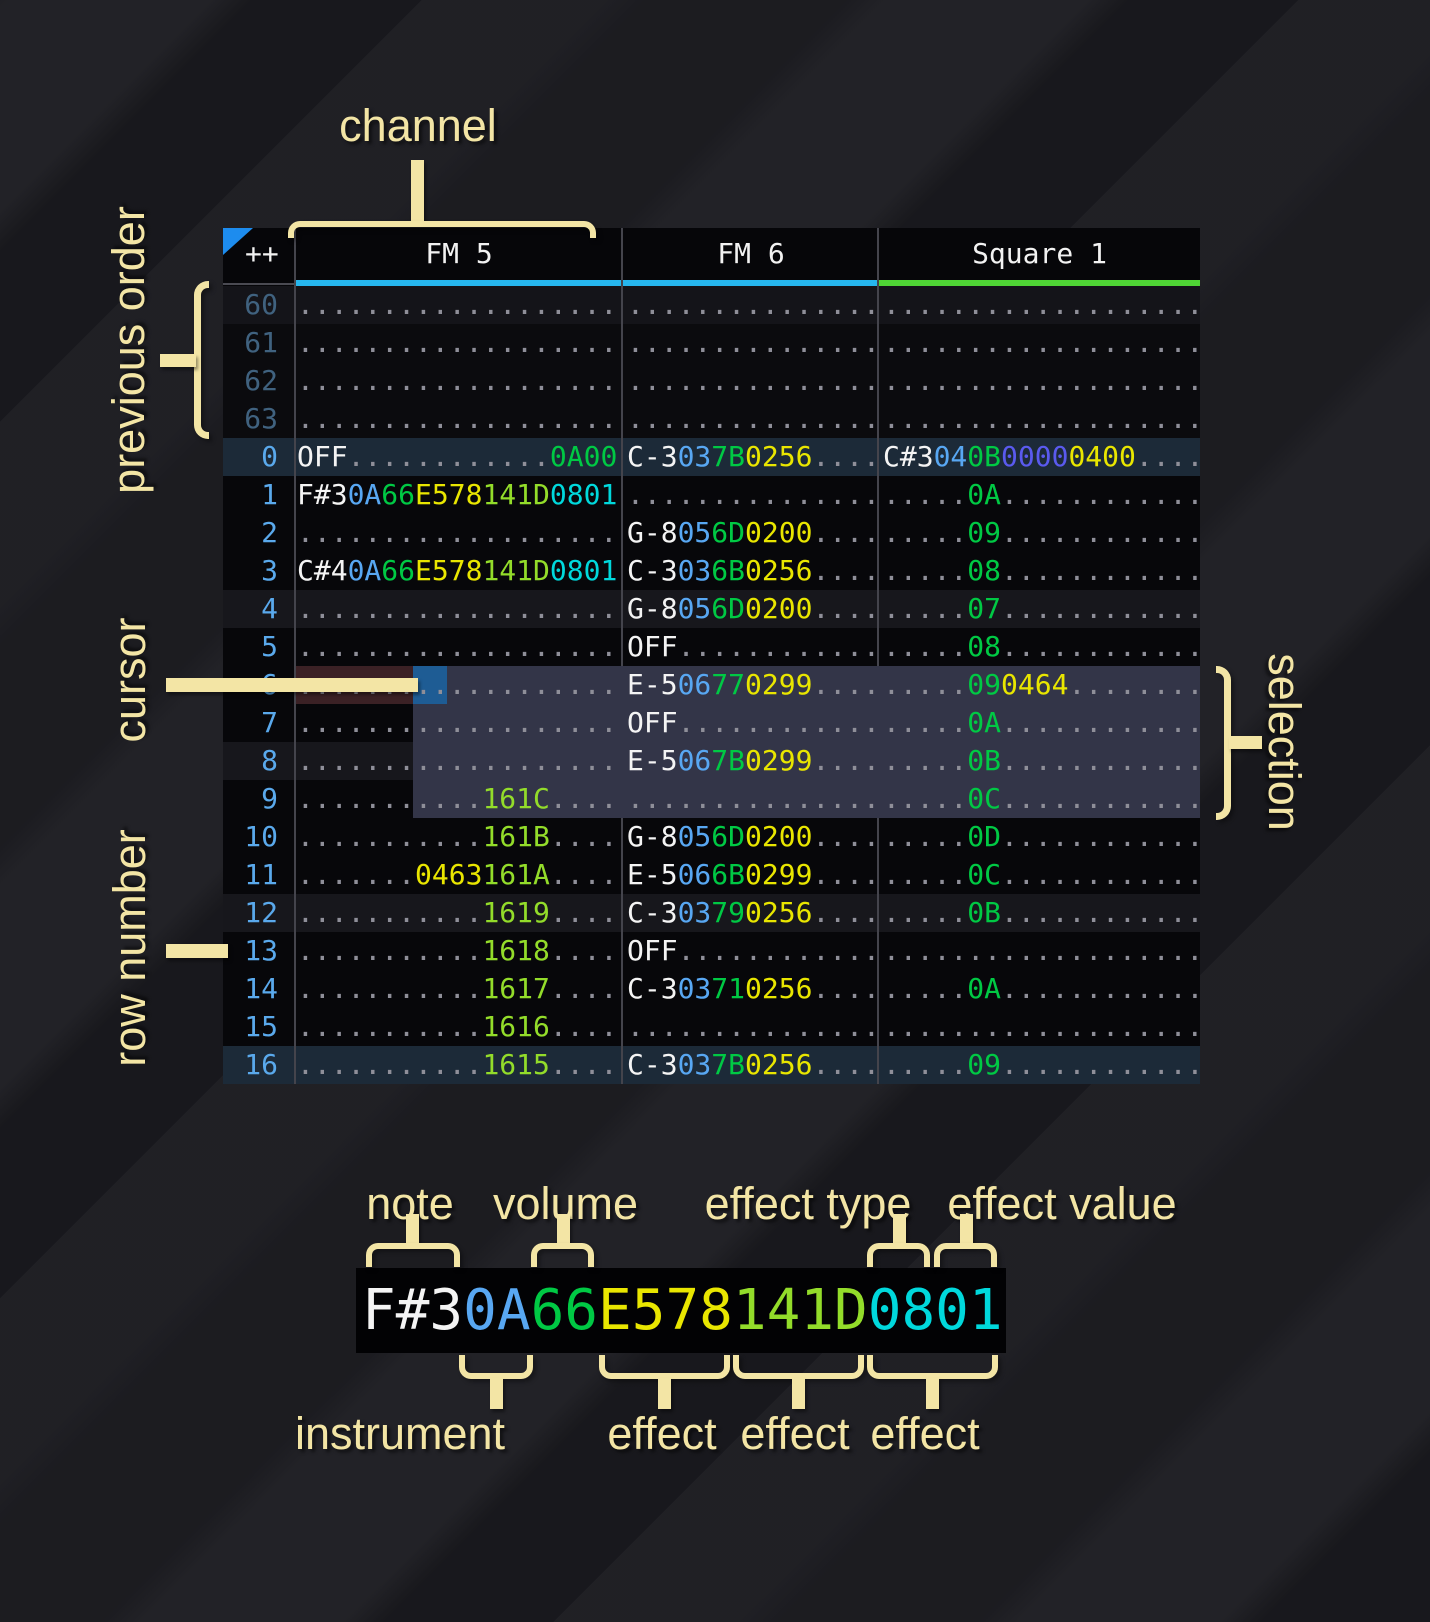 Image resolution: width=1430 pixels, height=1622 pixels. What do you see at coordinates (178, 360) in the screenshot?
I see `previous-order-bracket-stem` at bounding box center [178, 360].